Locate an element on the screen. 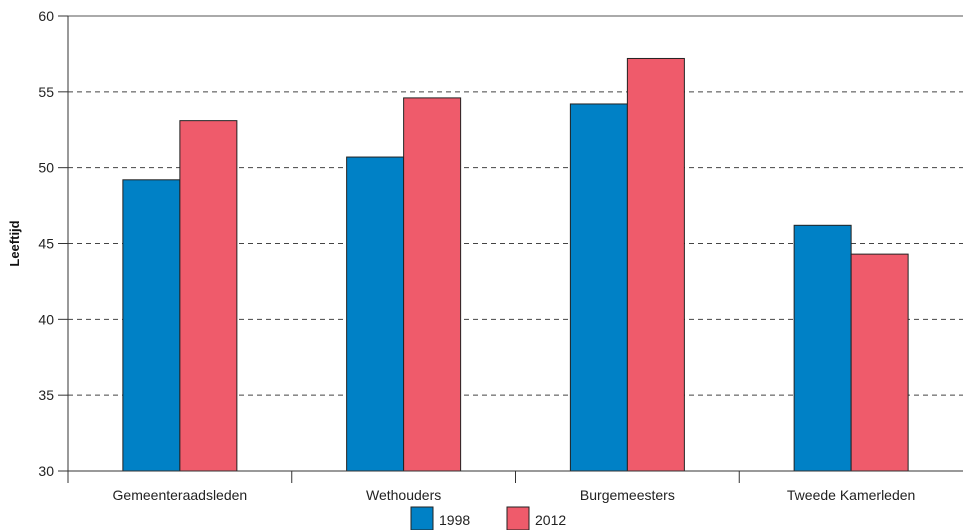 The width and height of the screenshot is (963, 530). x-tick-label: Tweede Kamerleden is located at coordinates (851, 495).